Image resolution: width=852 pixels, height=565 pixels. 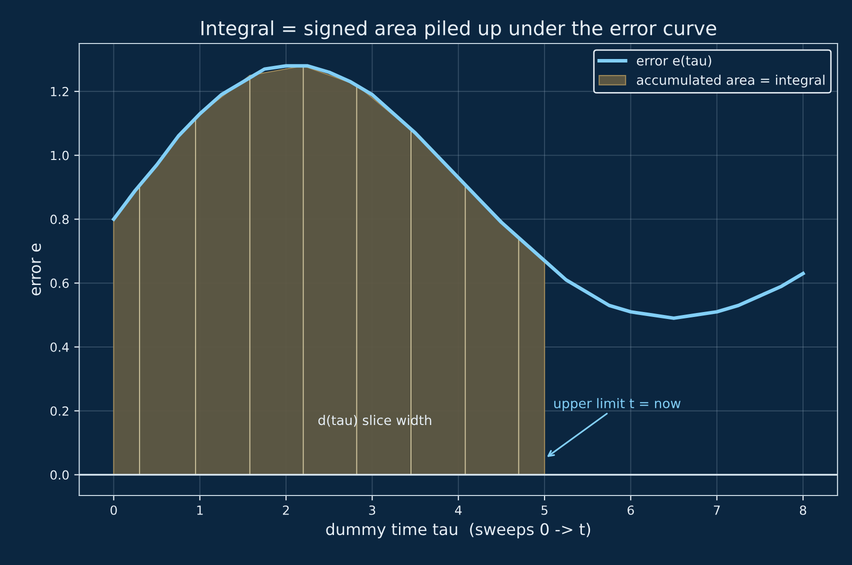 What do you see at coordinates (285, 510) in the screenshot?
I see `x-tick-label: 2` at bounding box center [285, 510].